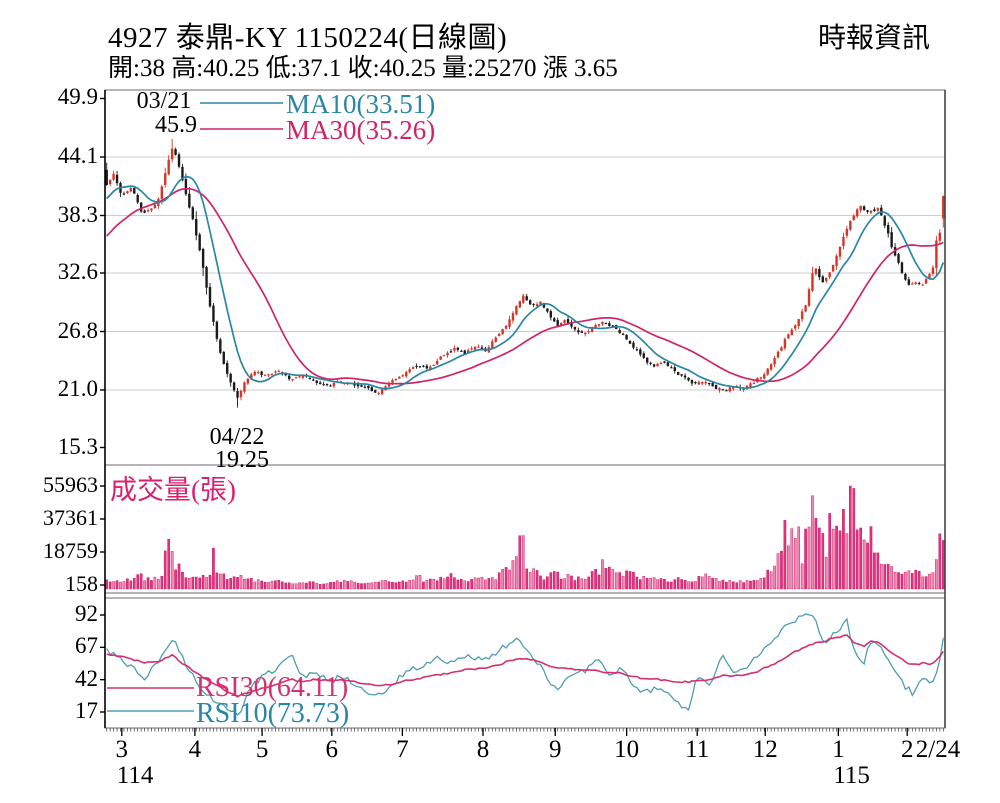 Image resolution: width=1000 pixels, height=803 pixels. I want to click on price-axis-label: 38.3, so click(77, 214).